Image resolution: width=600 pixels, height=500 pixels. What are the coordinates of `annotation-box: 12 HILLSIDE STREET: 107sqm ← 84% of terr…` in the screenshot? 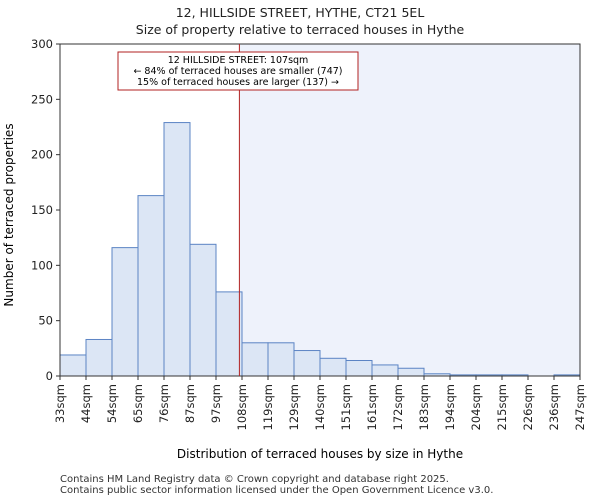 It's located at (238, 71).